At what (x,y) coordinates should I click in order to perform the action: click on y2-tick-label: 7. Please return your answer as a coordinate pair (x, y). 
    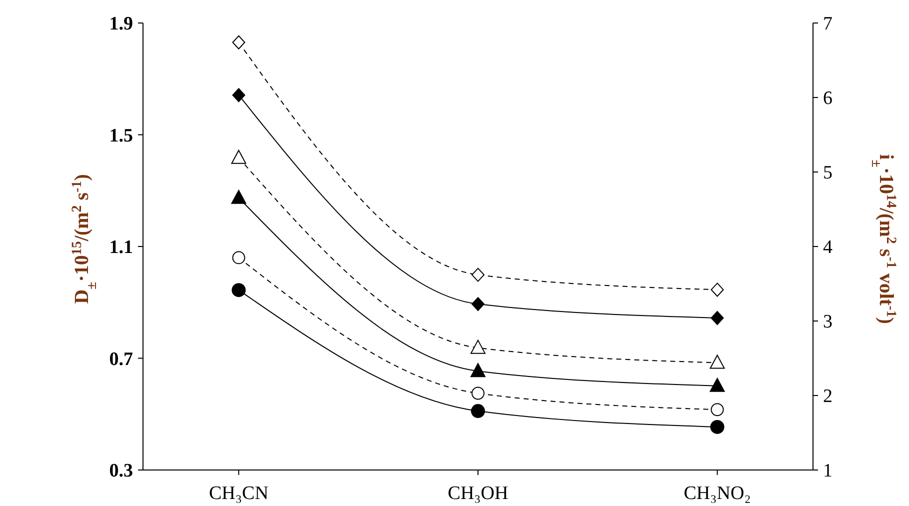
    Looking at the image, I should click on (827, 24).